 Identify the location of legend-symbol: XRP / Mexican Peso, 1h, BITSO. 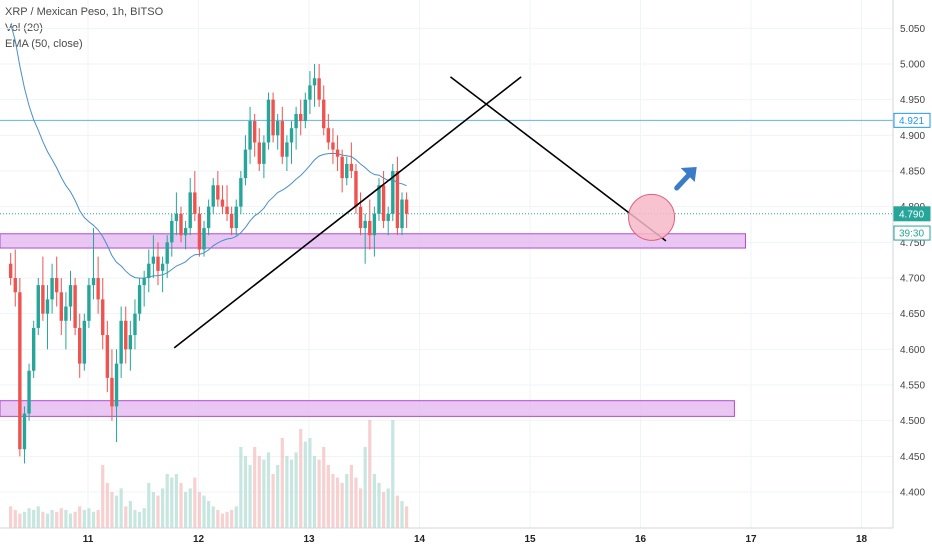
(84, 12).